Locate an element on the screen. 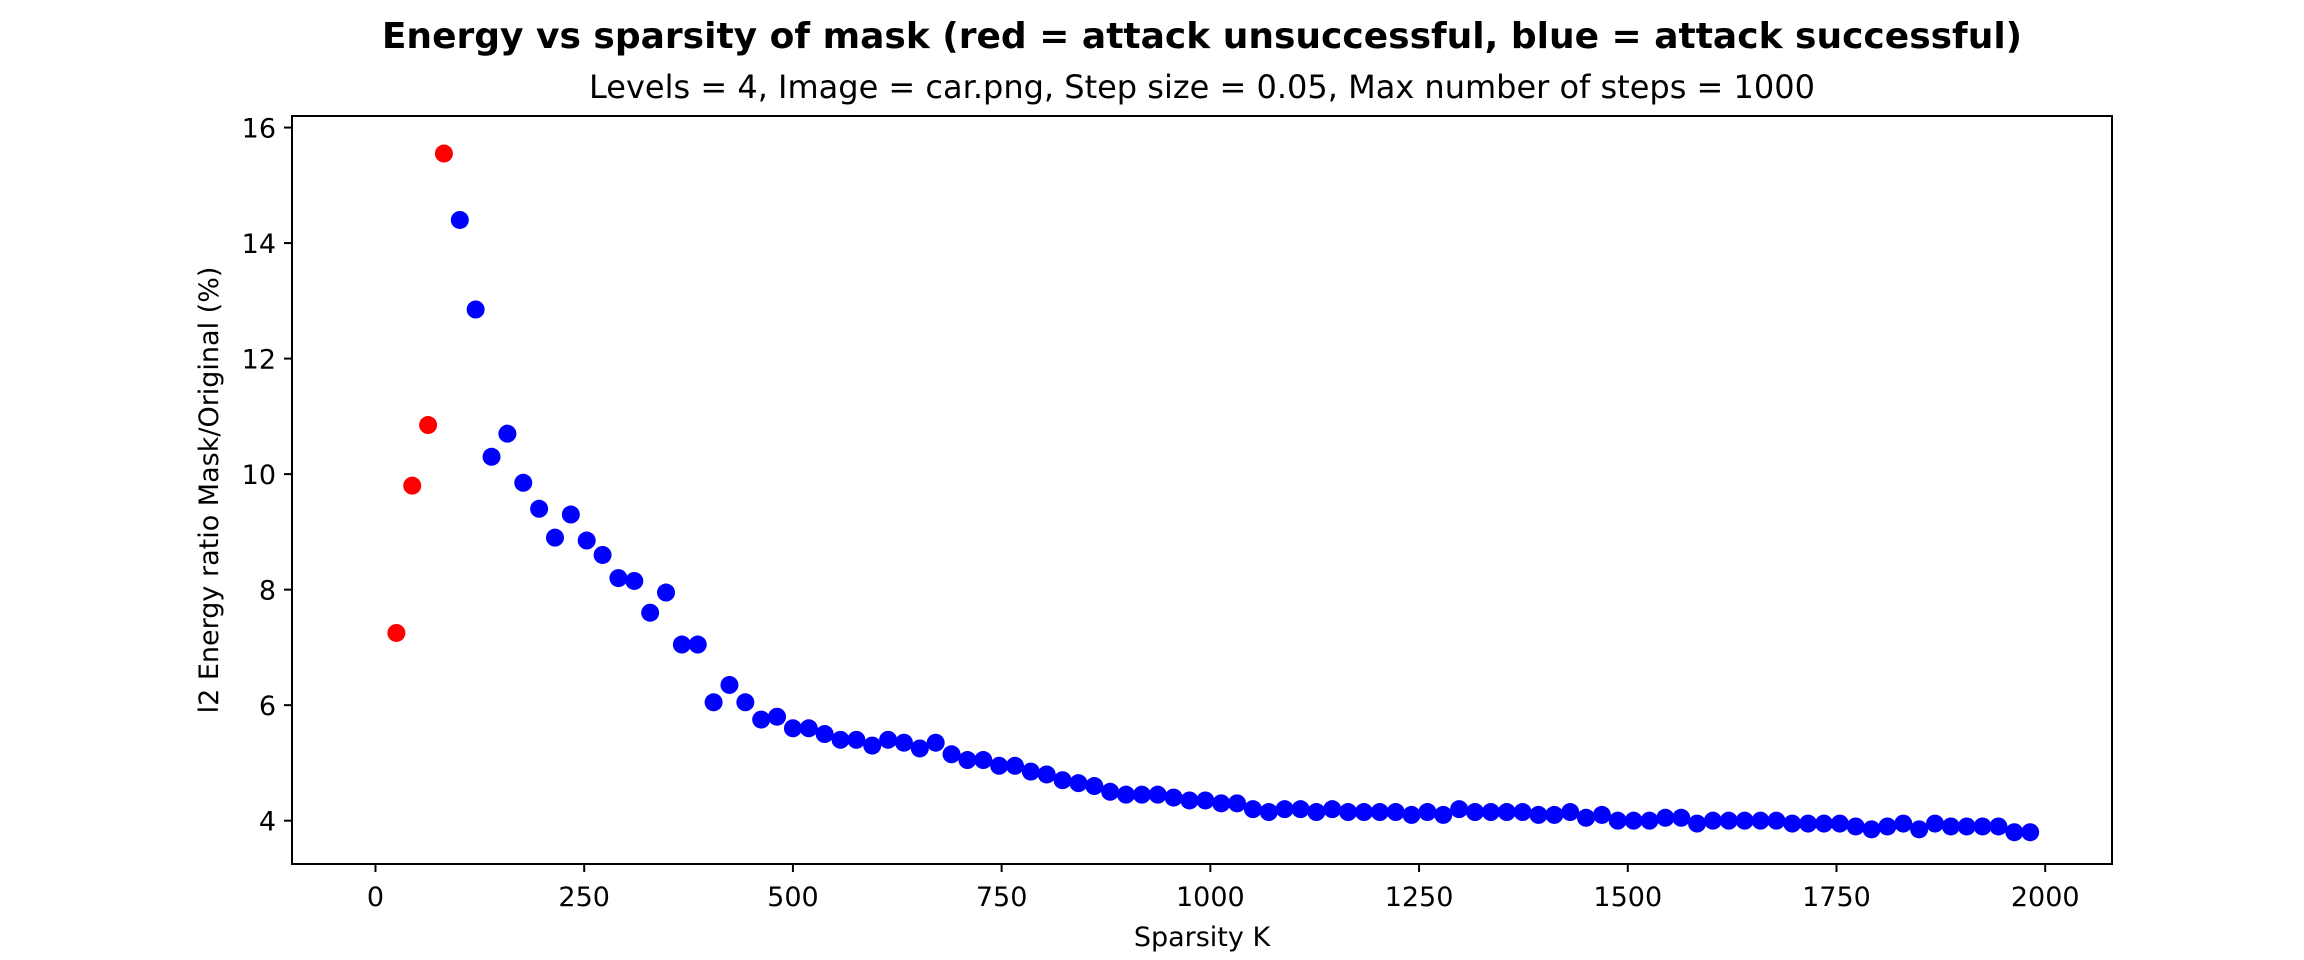  y-tick-label: 8 is located at coordinates (267, 591).